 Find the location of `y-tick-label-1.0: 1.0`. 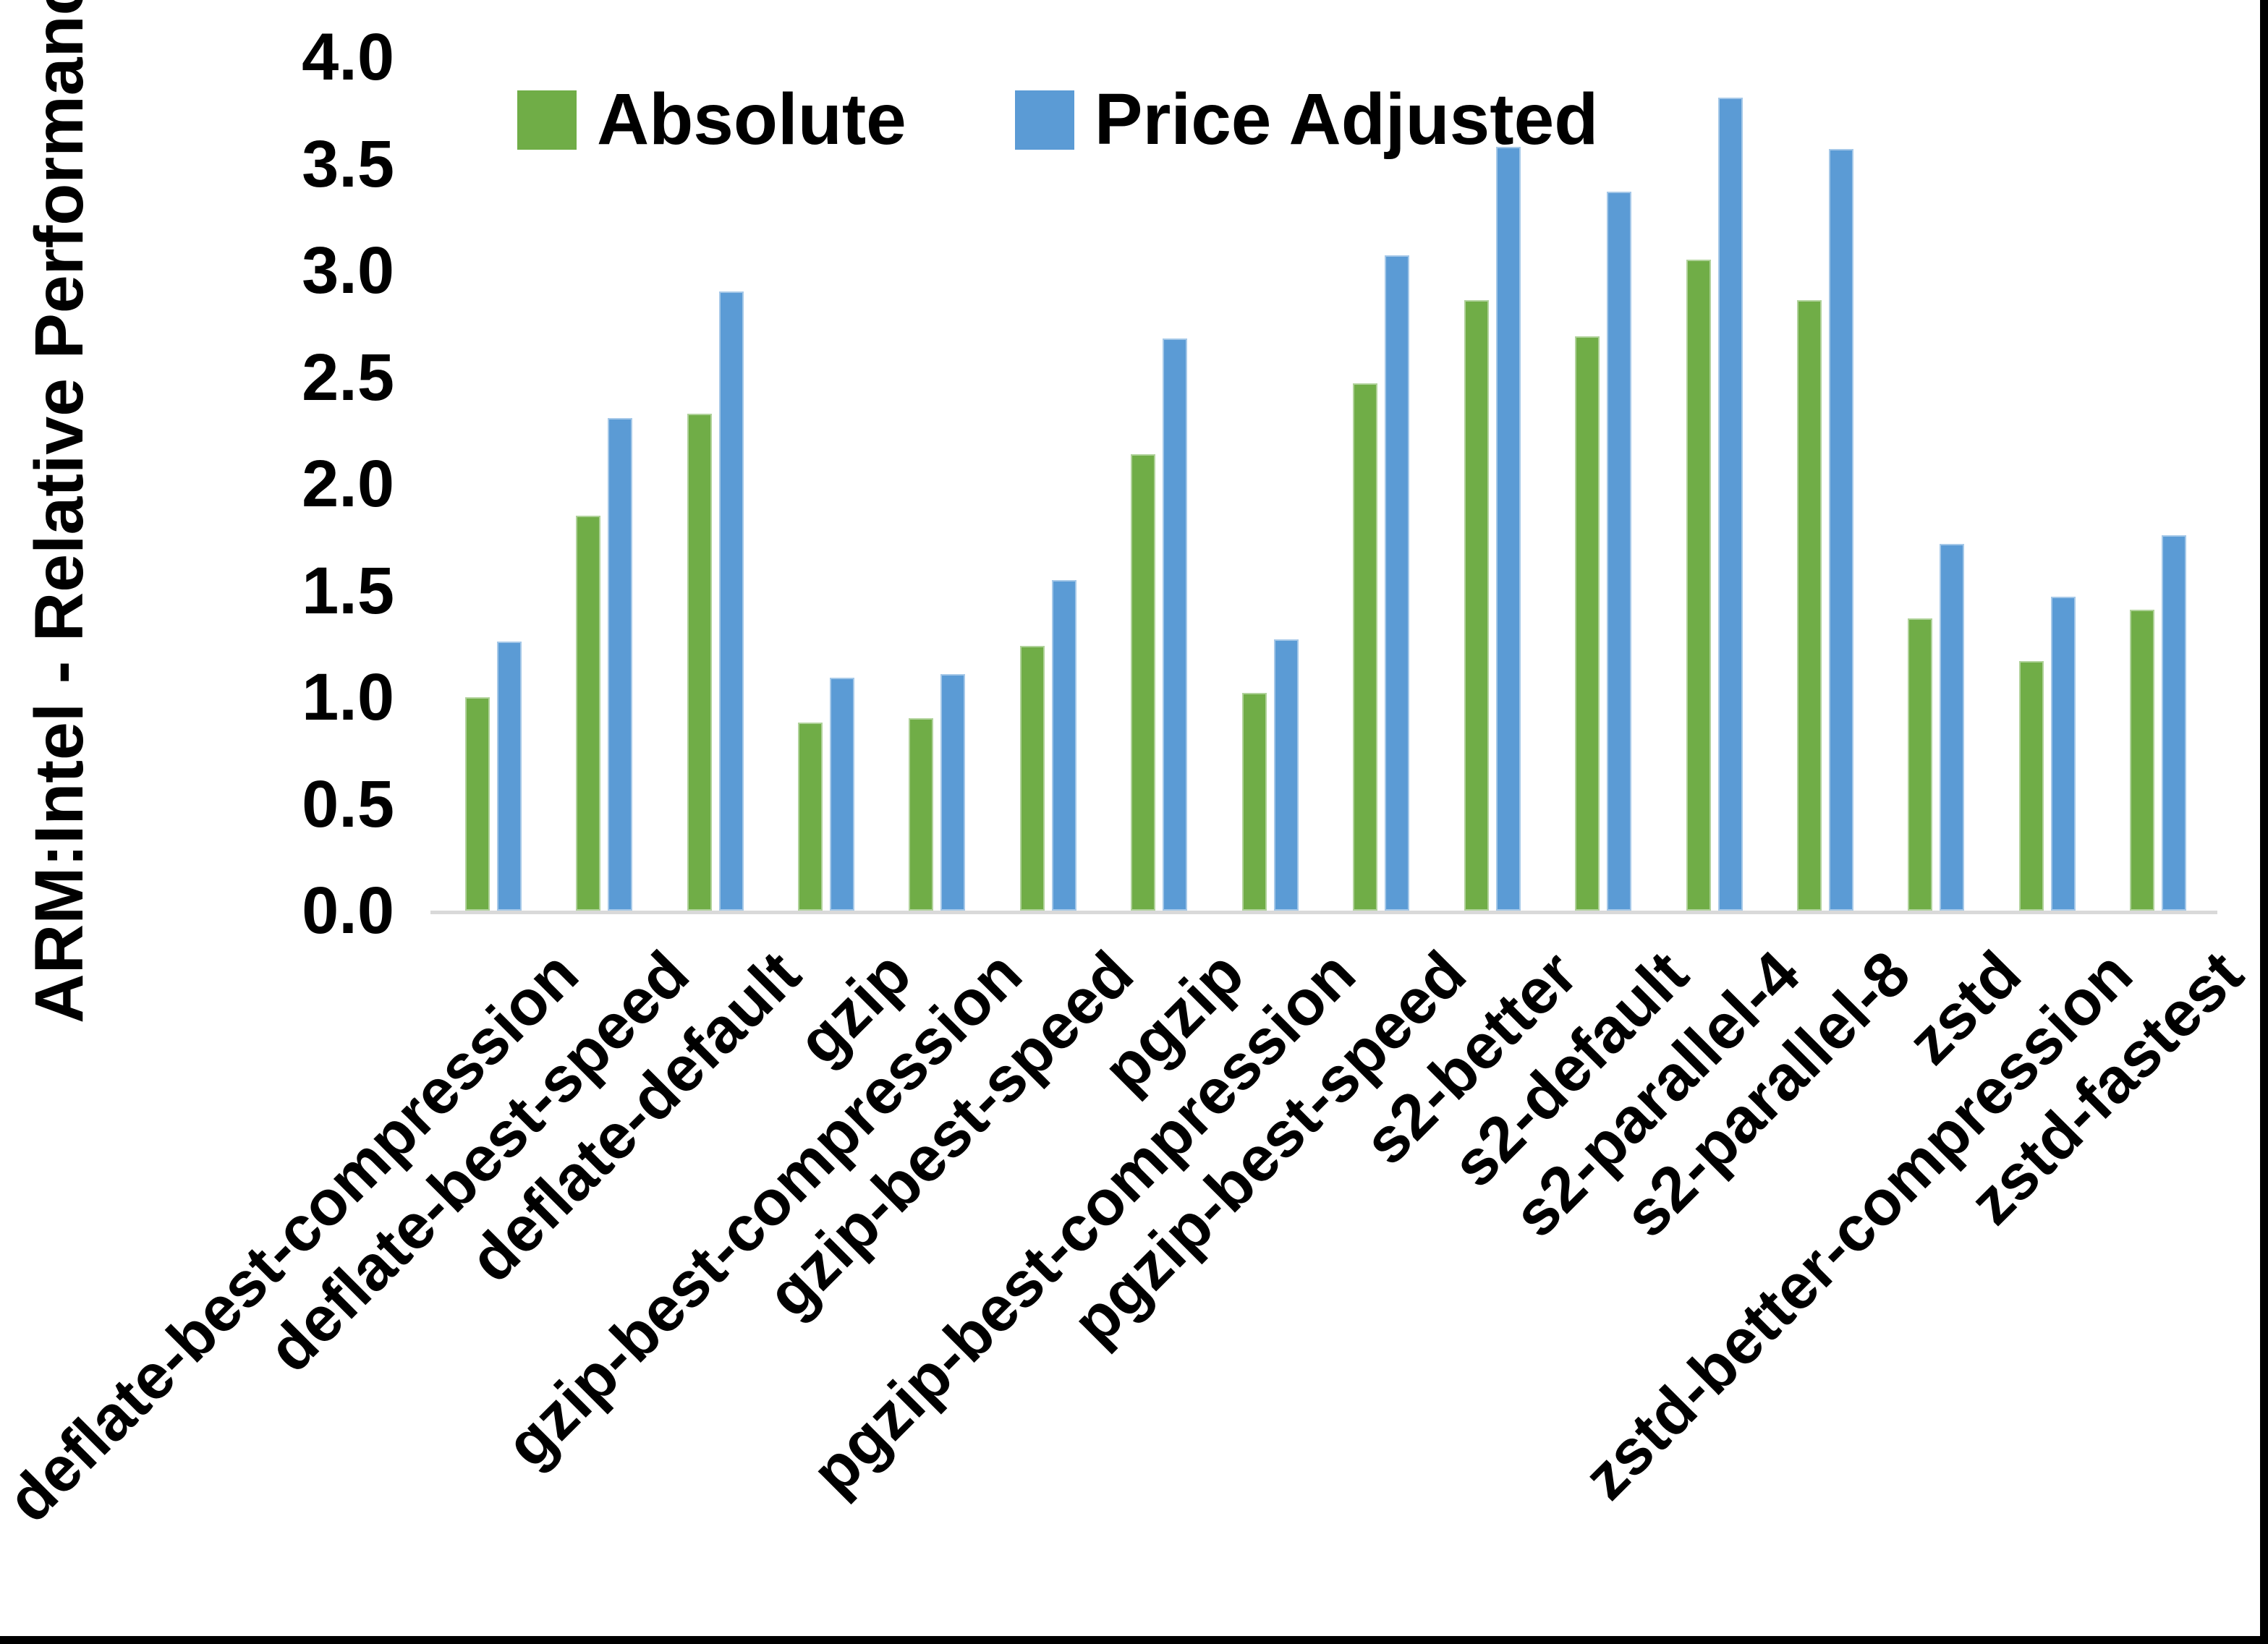

y-tick-label-1.0: 1.0 is located at coordinates (348, 697).